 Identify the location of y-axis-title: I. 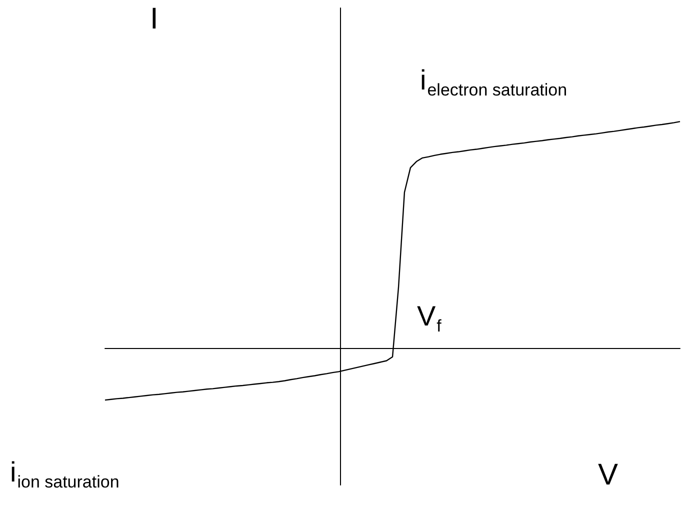
(154, 19).